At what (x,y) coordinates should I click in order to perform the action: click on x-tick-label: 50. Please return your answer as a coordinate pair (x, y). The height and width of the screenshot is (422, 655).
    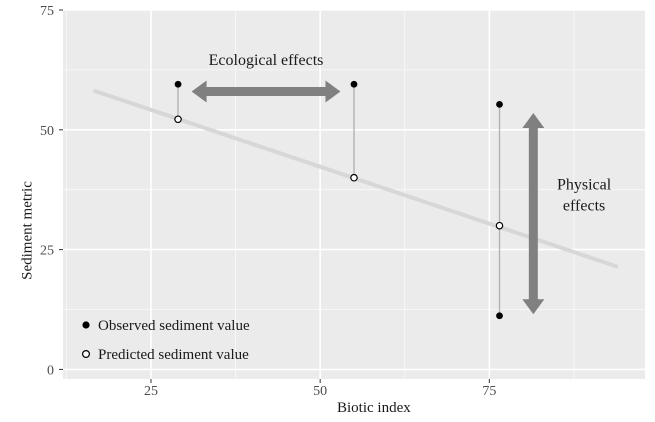
    Looking at the image, I should click on (320, 391).